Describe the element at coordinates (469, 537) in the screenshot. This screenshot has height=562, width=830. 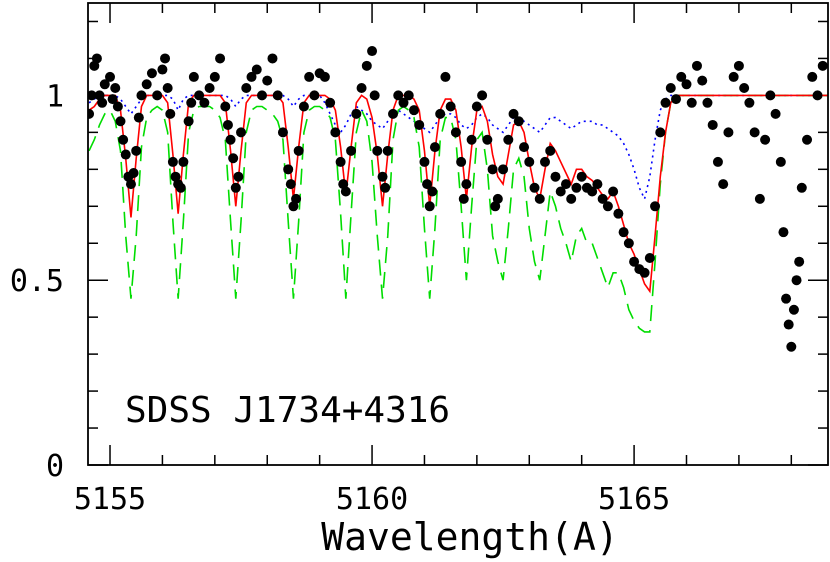
I see `x-axis-label: Wavelength(A)` at that location.